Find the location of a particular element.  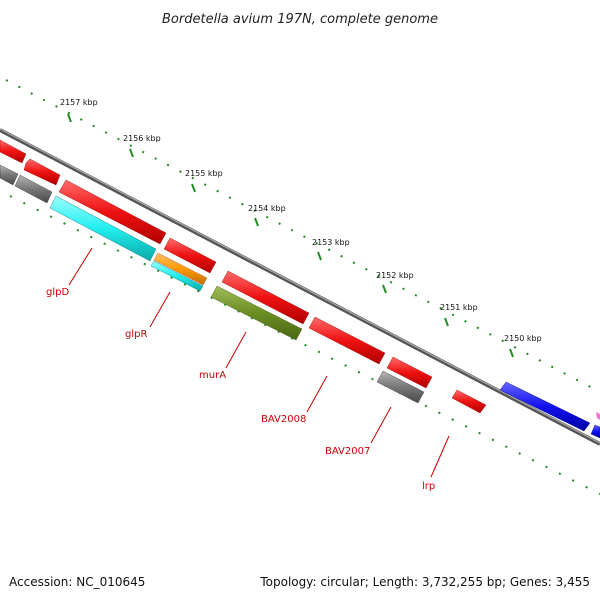

tick-label-2155: 2155 kbp is located at coordinates (204, 173).